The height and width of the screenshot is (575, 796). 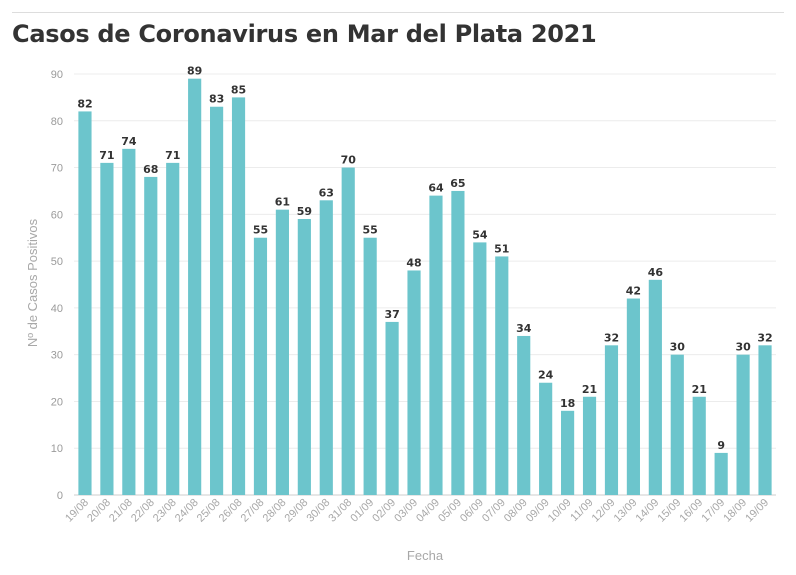 I want to click on x-tick-label: 12/09, so click(x=604, y=511).